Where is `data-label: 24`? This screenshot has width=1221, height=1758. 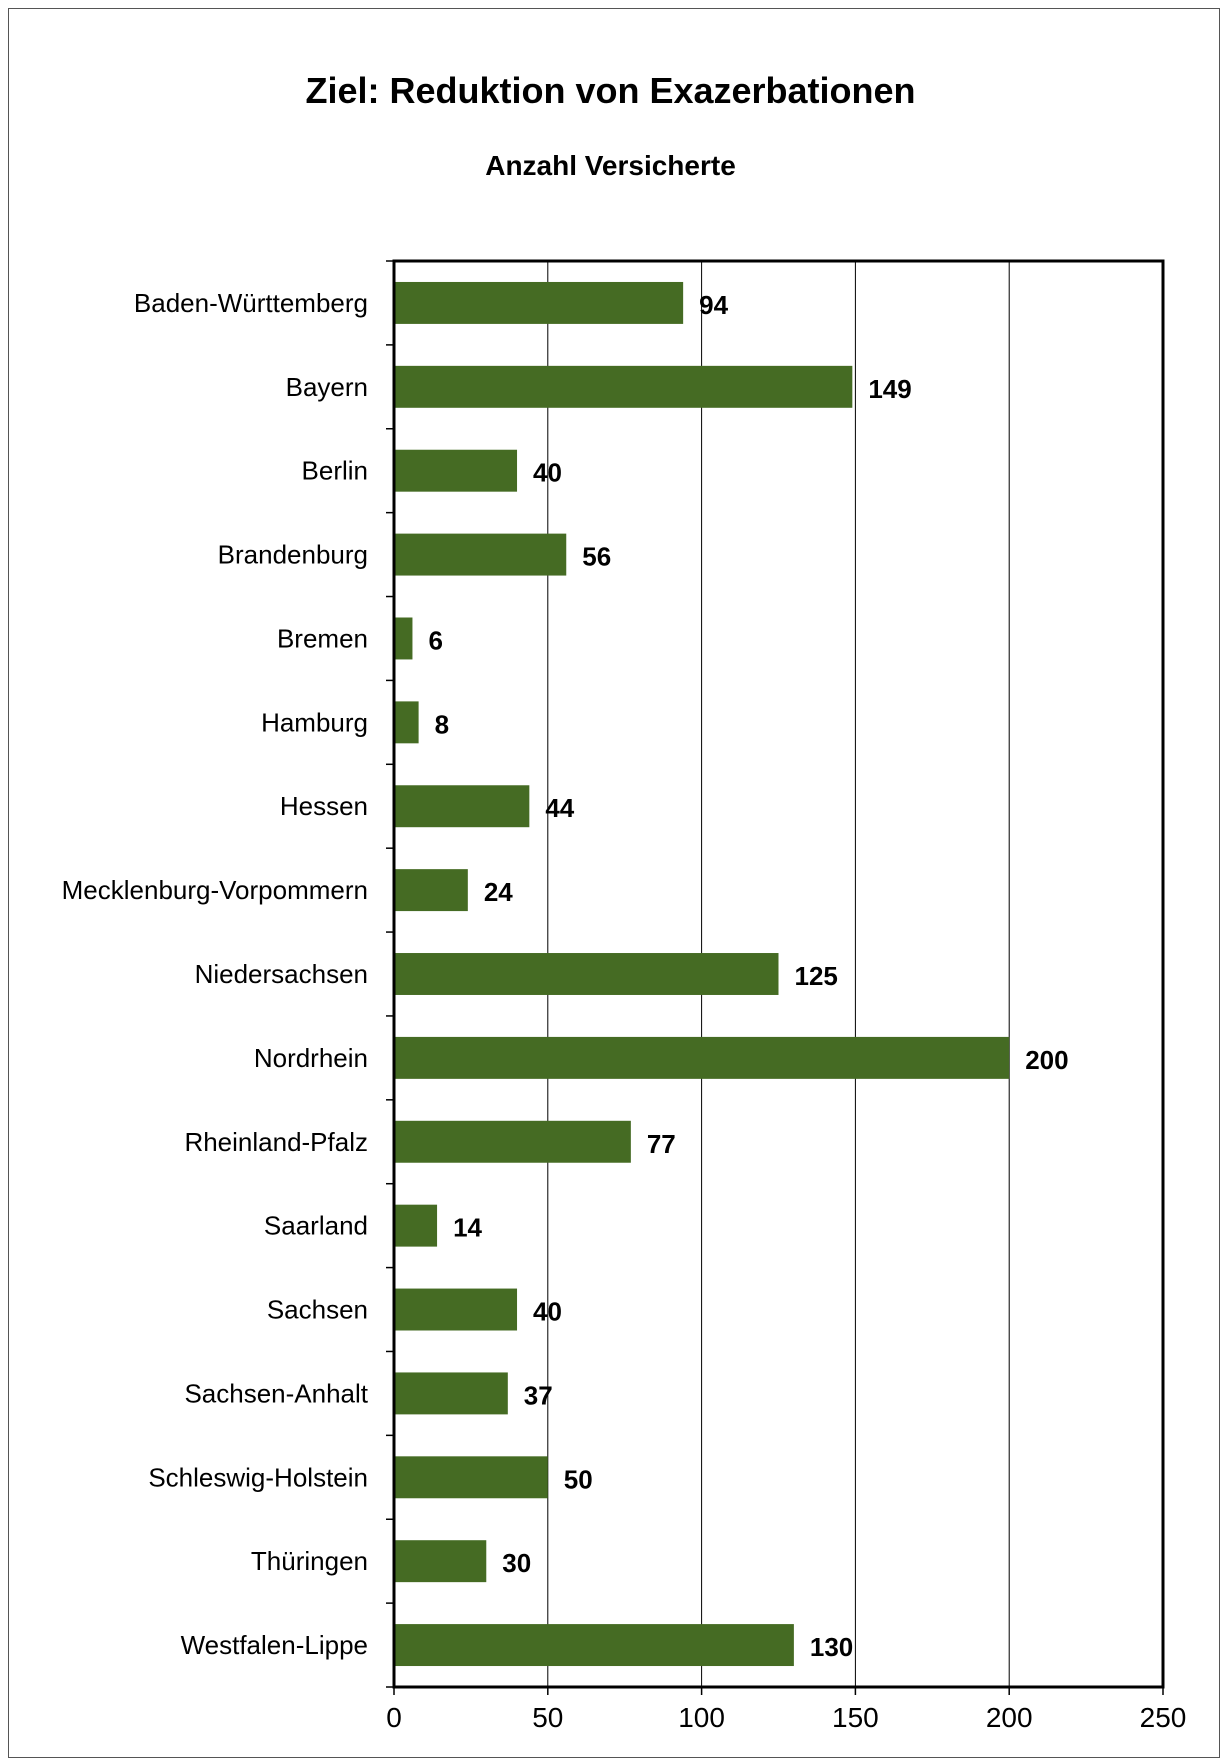 data-label: 24 is located at coordinates (498, 892).